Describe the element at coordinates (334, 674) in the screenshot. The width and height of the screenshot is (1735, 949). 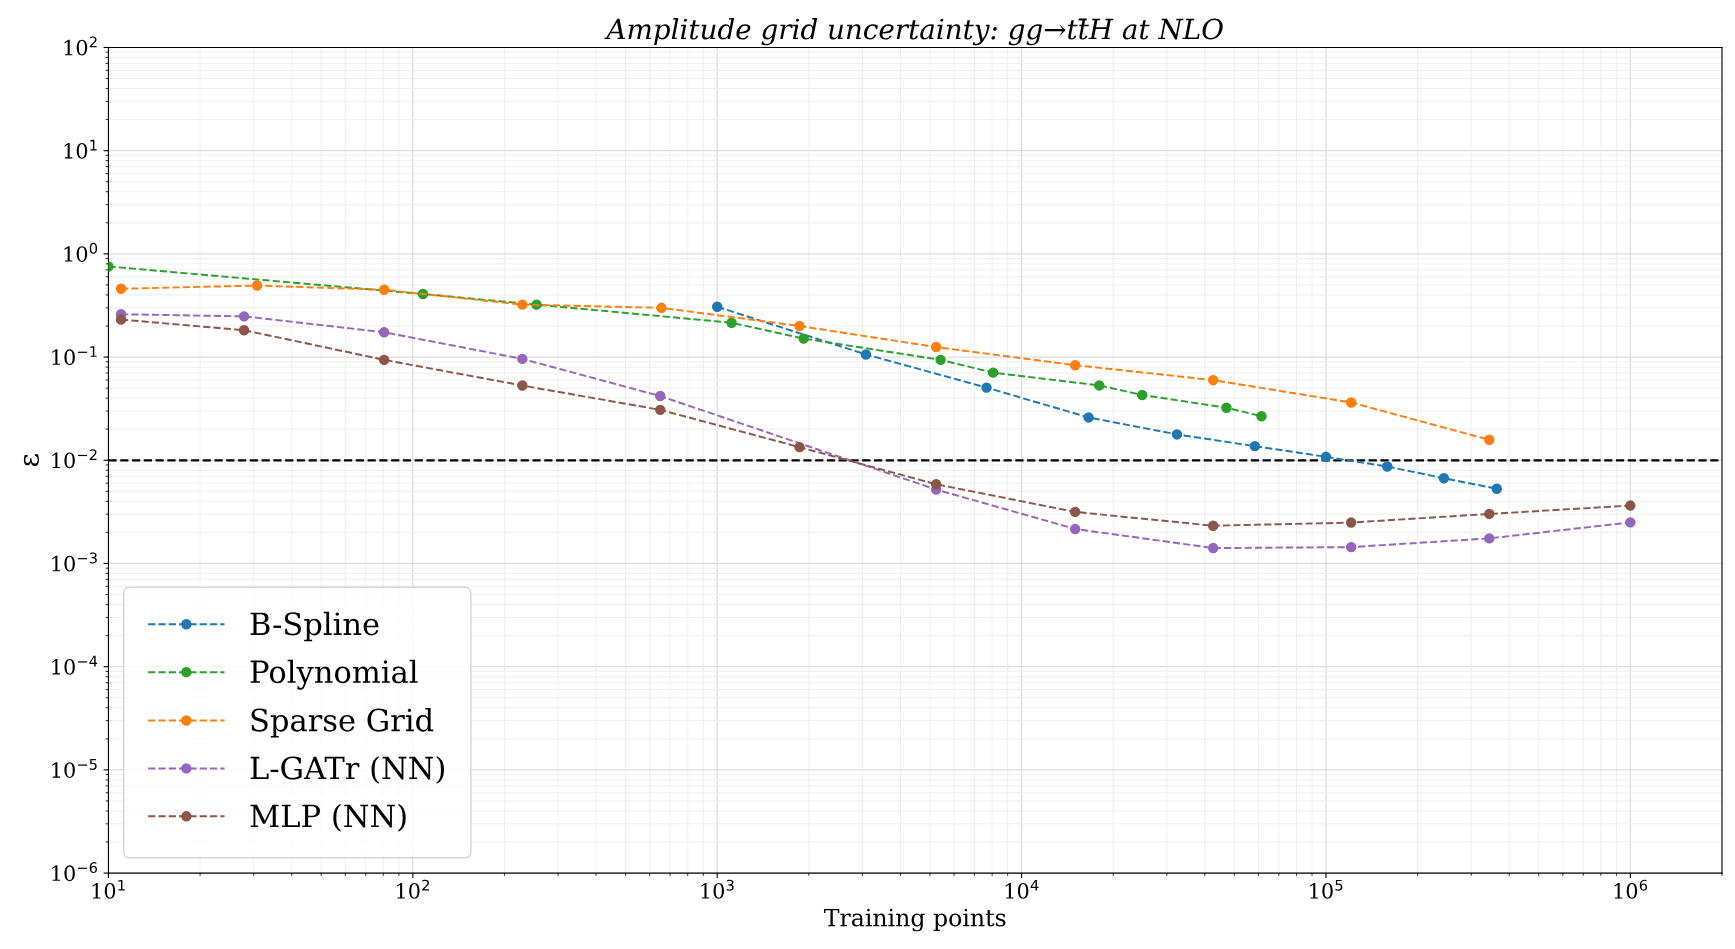
I see `legend-label: Polynomial` at that location.